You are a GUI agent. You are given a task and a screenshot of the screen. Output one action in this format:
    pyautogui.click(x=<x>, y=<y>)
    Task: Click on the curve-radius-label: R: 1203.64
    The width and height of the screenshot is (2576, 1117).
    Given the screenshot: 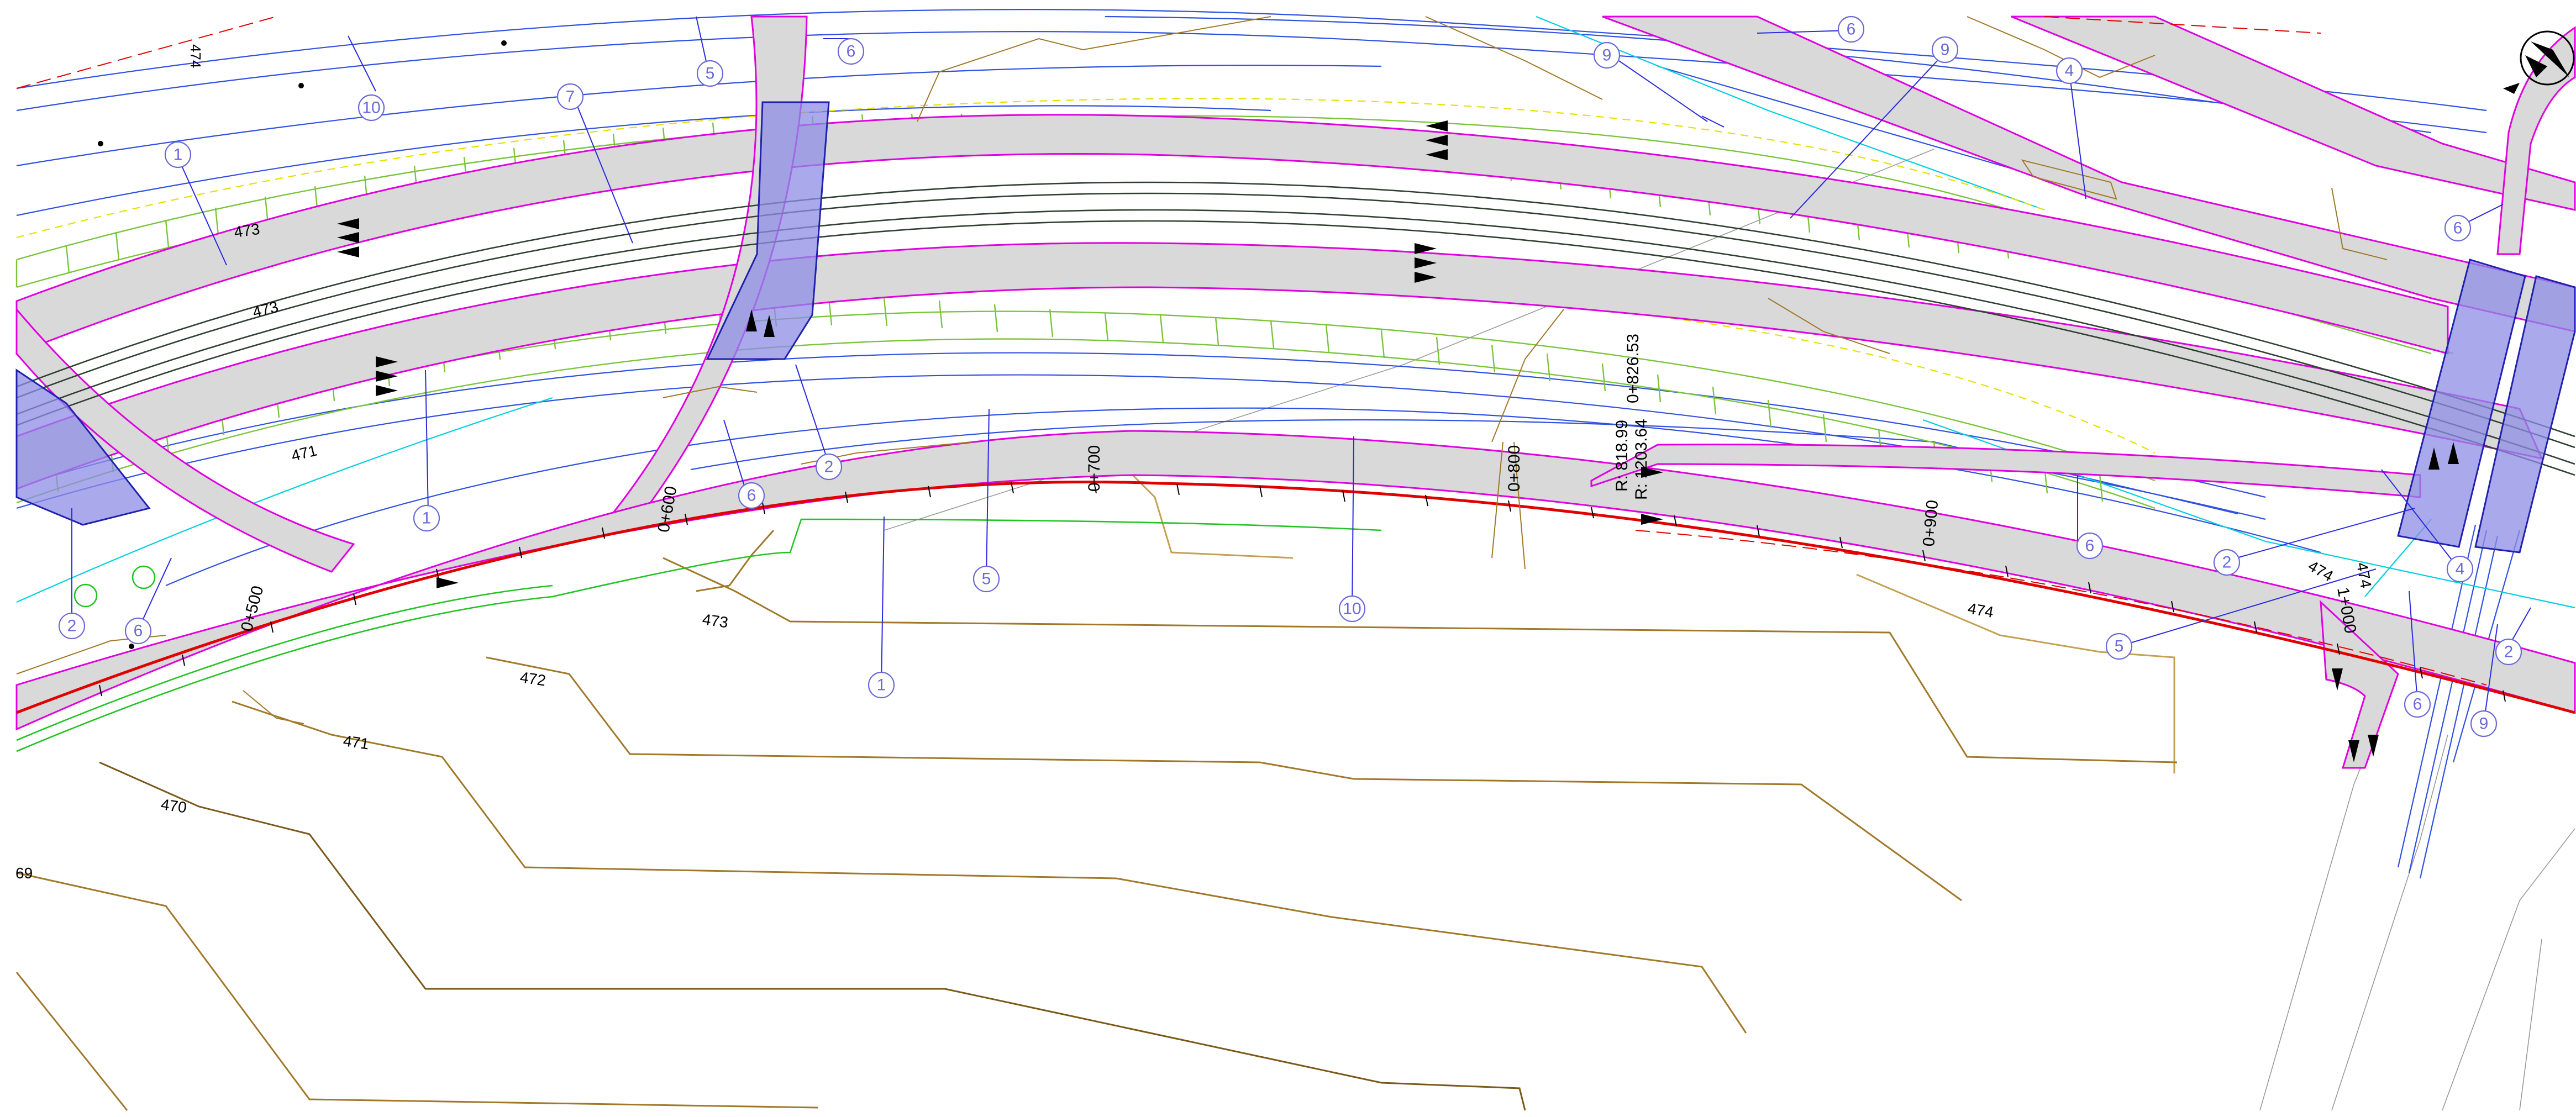 What is the action you would take?
    pyautogui.click(x=1641, y=459)
    